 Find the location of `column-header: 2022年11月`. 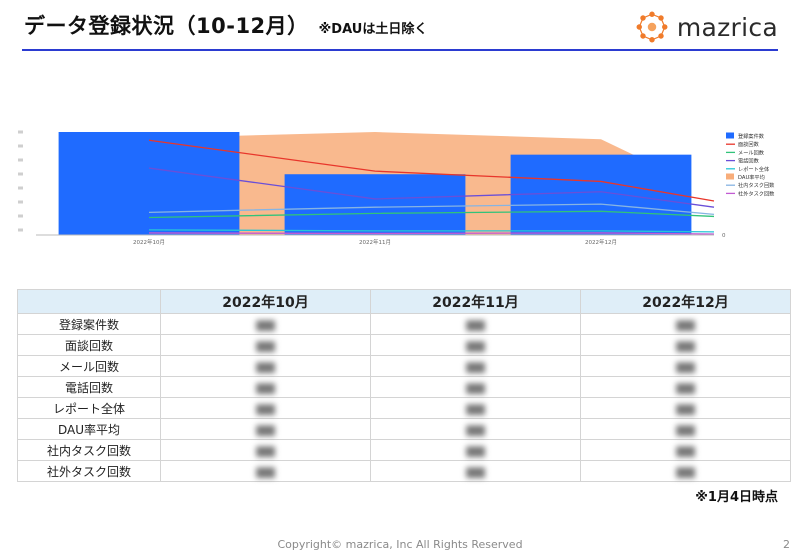

column-header: 2022年11月 is located at coordinates (475, 301).